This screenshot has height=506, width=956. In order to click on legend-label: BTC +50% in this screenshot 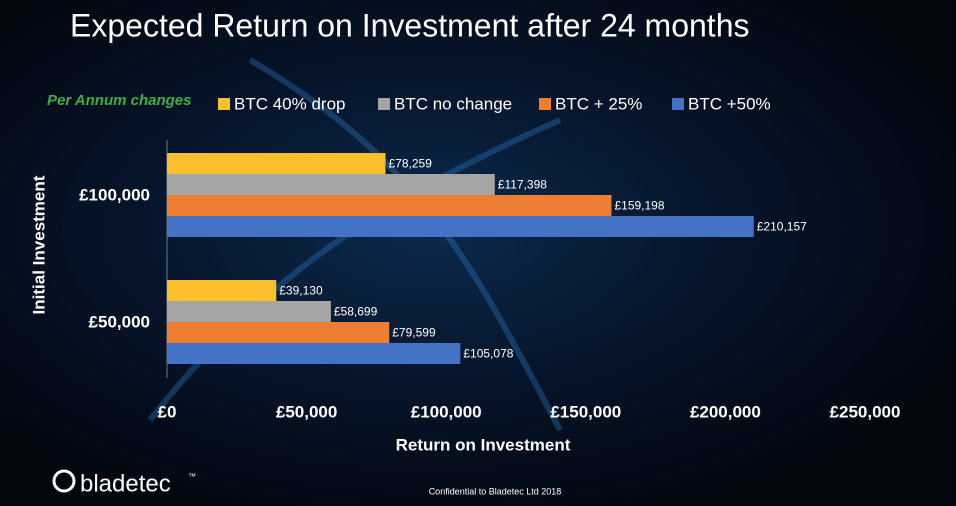, I will do `click(729, 103)`.